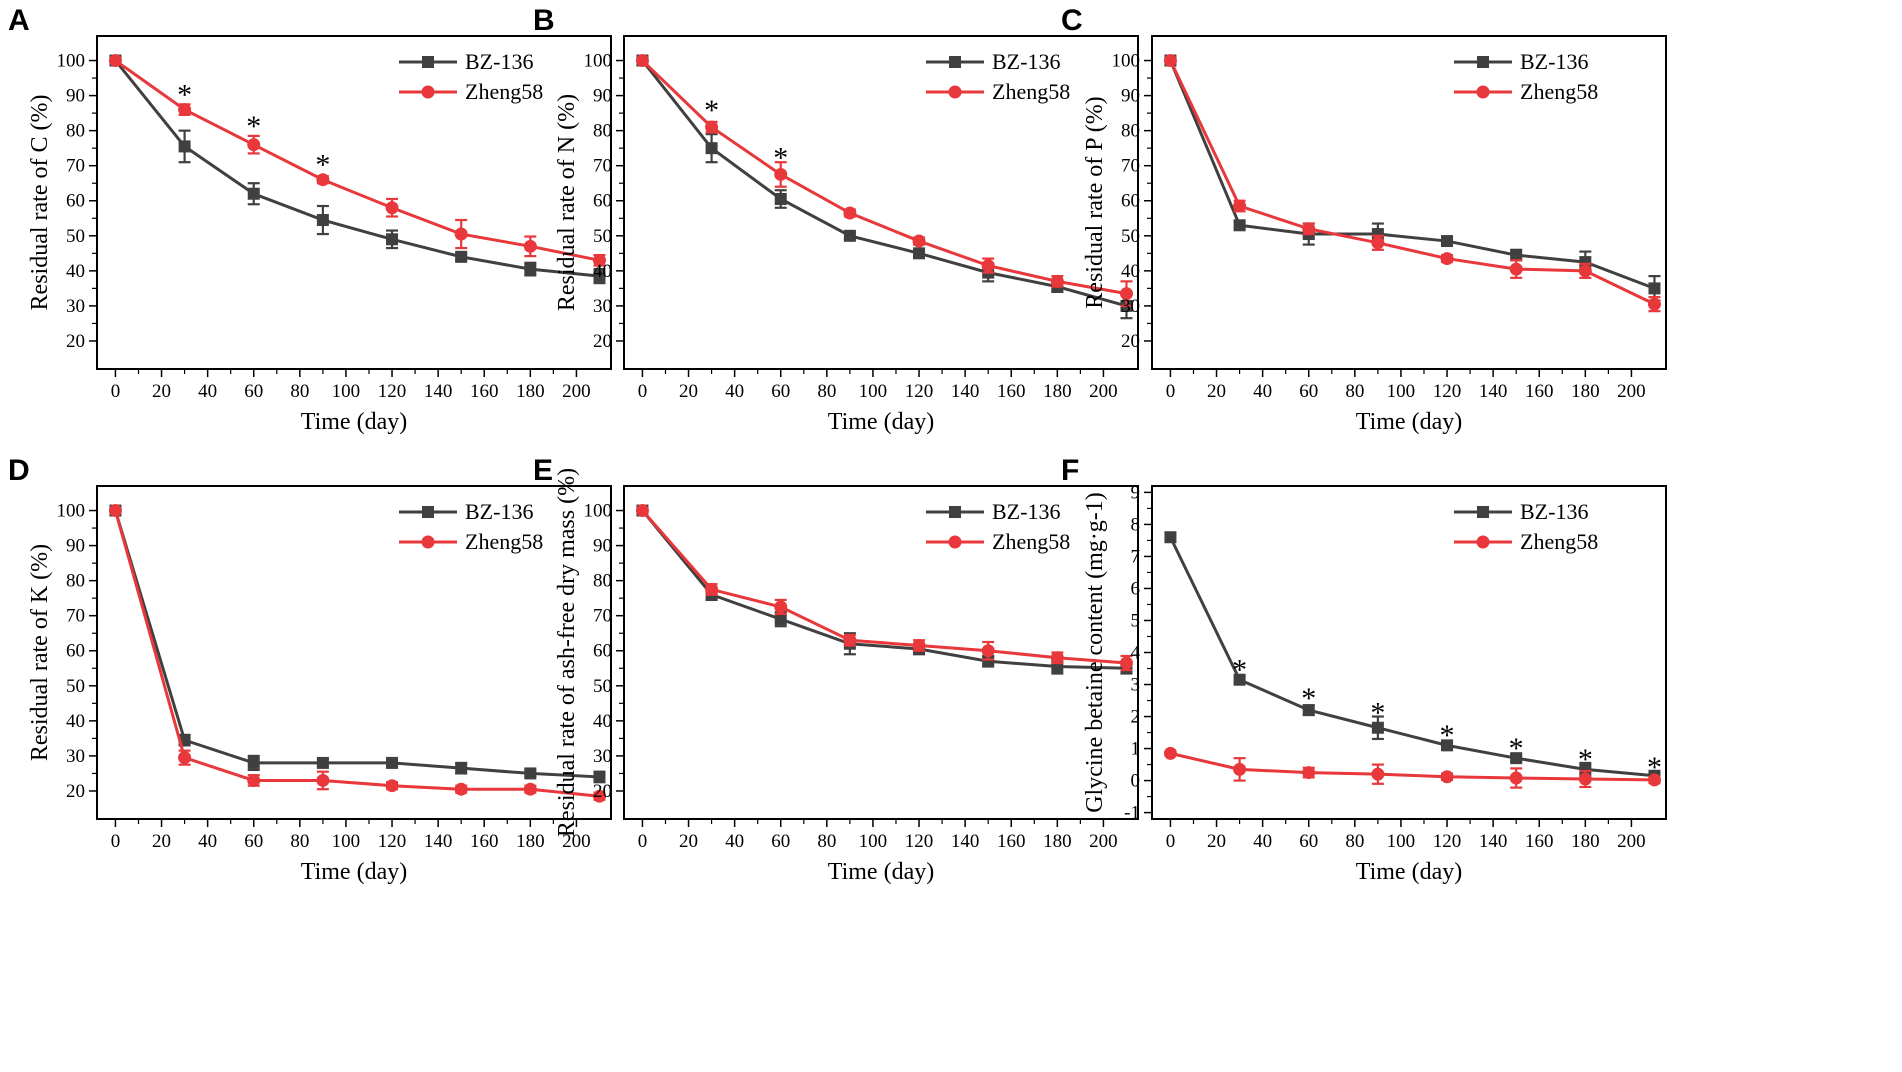 This screenshot has width=1902, height=1072. Describe the element at coordinates (919, 841) in the screenshot. I see `x-tick-label: 120` at that location.